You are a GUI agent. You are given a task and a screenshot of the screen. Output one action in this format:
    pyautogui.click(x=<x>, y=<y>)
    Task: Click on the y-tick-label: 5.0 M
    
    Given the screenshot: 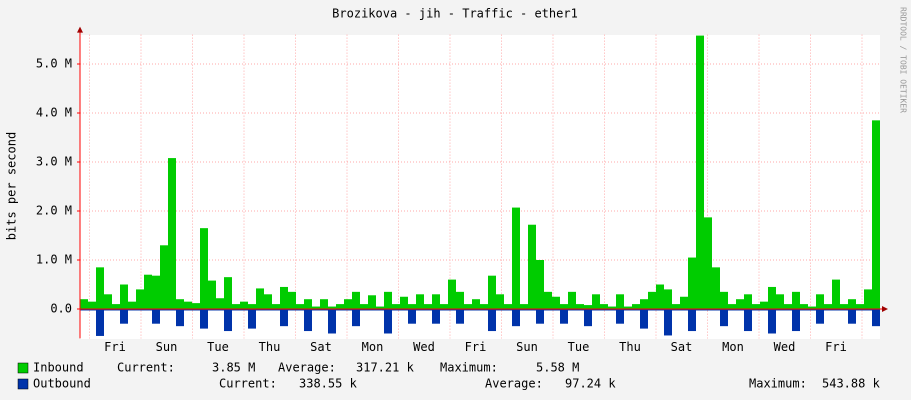 What is the action you would take?
    pyautogui.click(x=54, y=64)
    